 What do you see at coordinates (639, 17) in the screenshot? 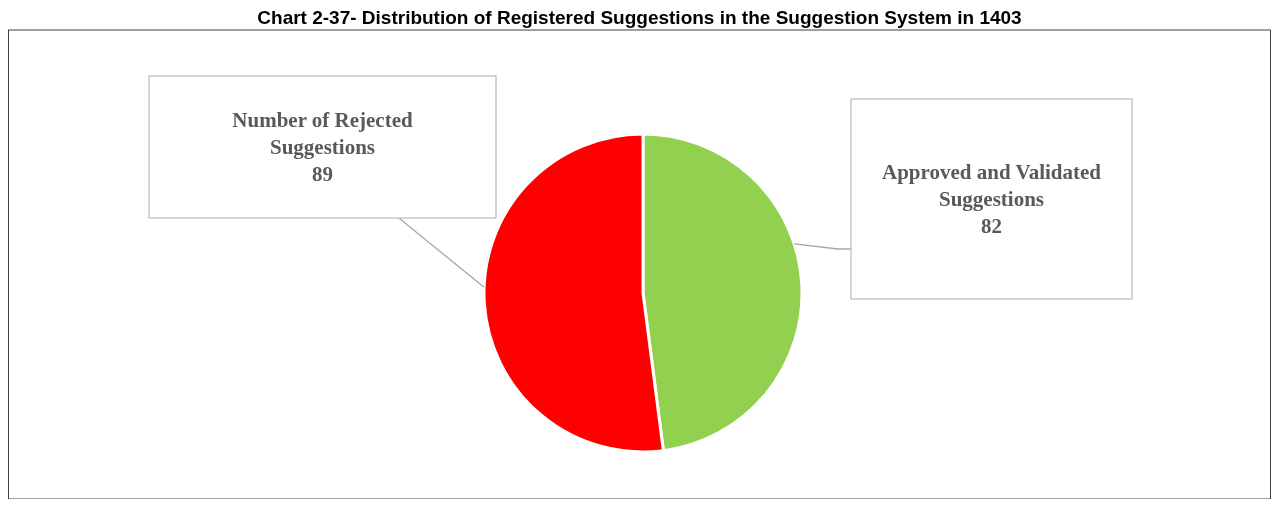
I see `chart-title: Chart 2-37- Distribution of Registered Suggestions in the Suggestion System in 1403` at bounding box center [639, 17].